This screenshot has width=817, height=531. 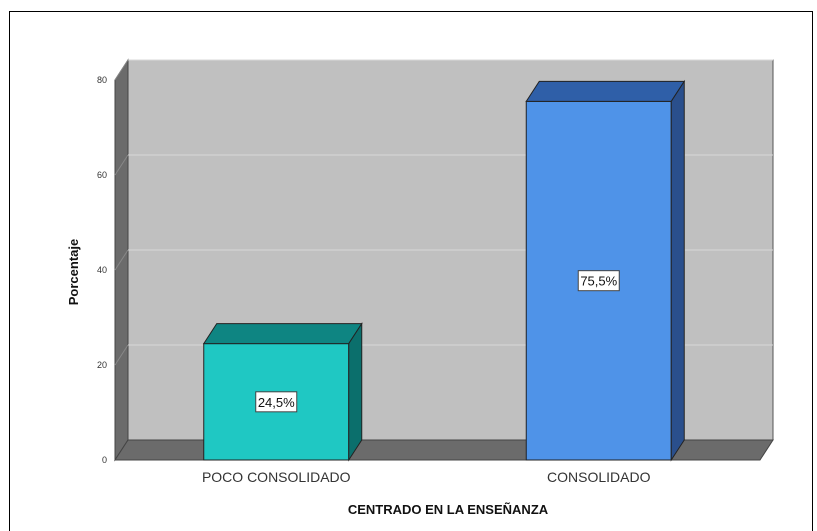 I want to click on x-category-label: CONSOLIDADO, so click(x=599, y=477).